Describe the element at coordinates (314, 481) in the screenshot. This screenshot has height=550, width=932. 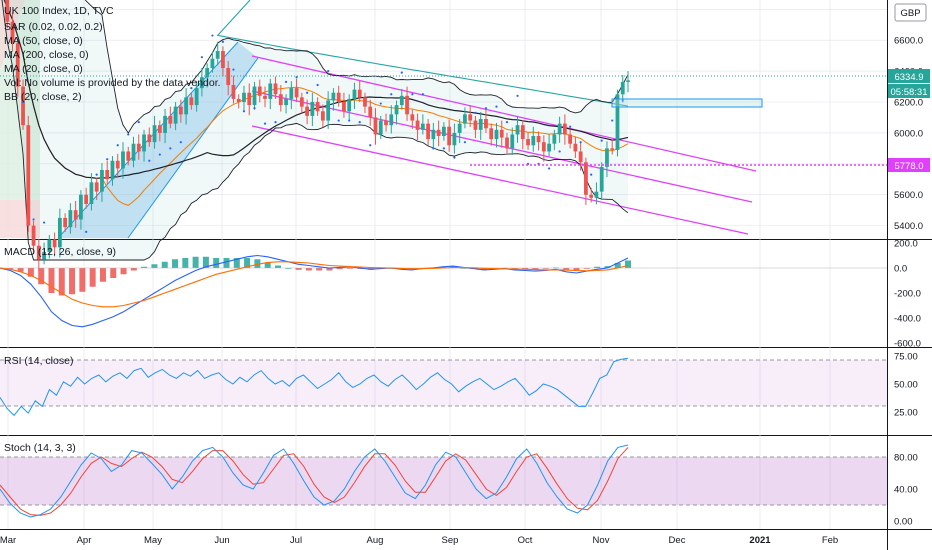
I see `stoch-k-line` at that location.